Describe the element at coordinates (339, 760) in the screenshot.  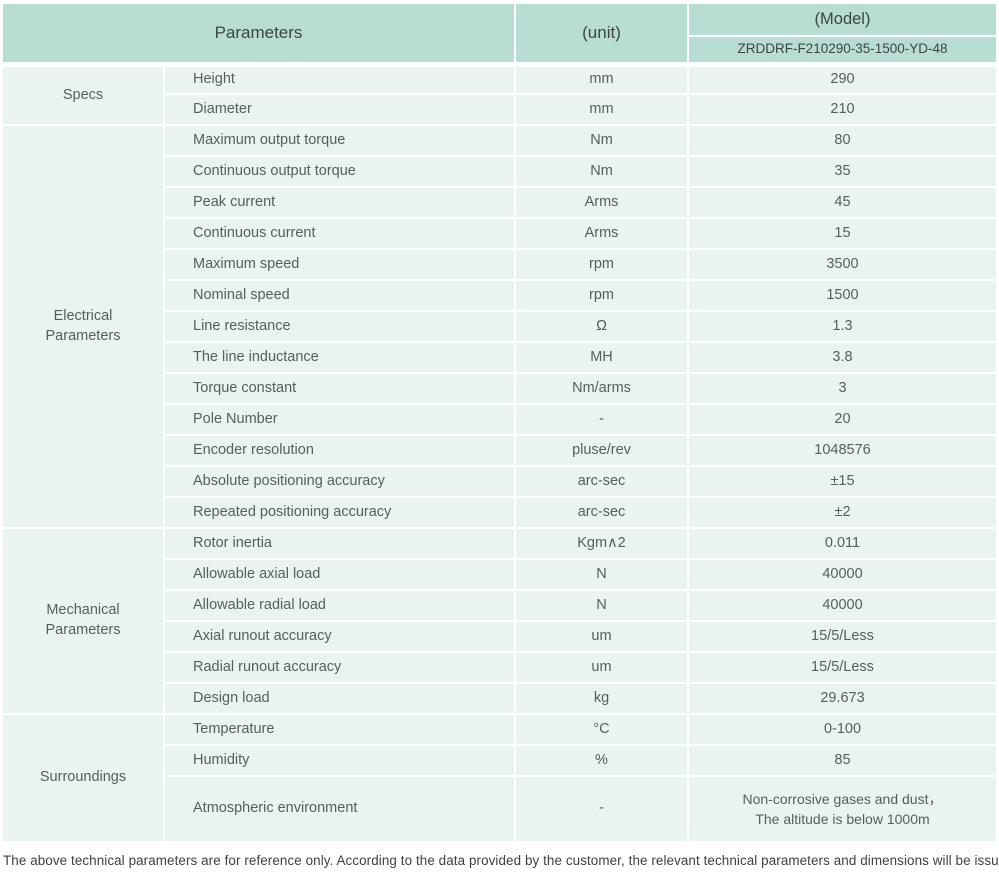
I see `param-name: Humidity` at that location.